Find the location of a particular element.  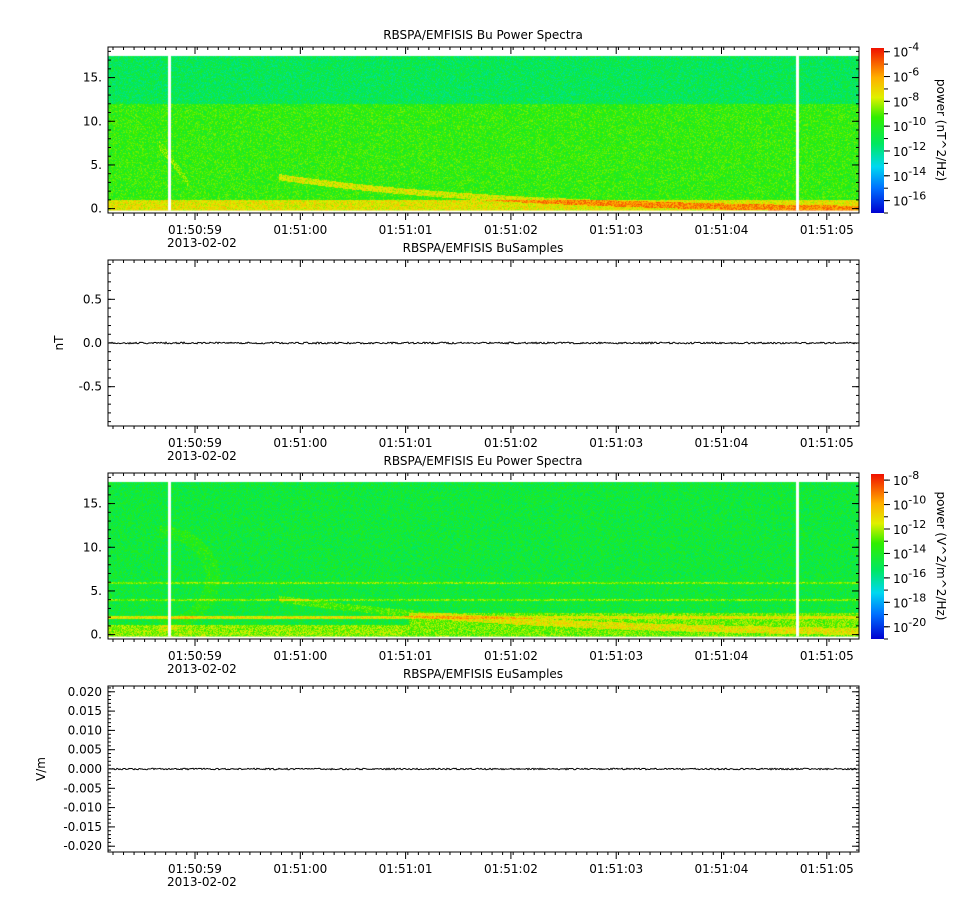

colorbar-label: power (V^2/m^2/Hz) is located at coordinates (941, 556).